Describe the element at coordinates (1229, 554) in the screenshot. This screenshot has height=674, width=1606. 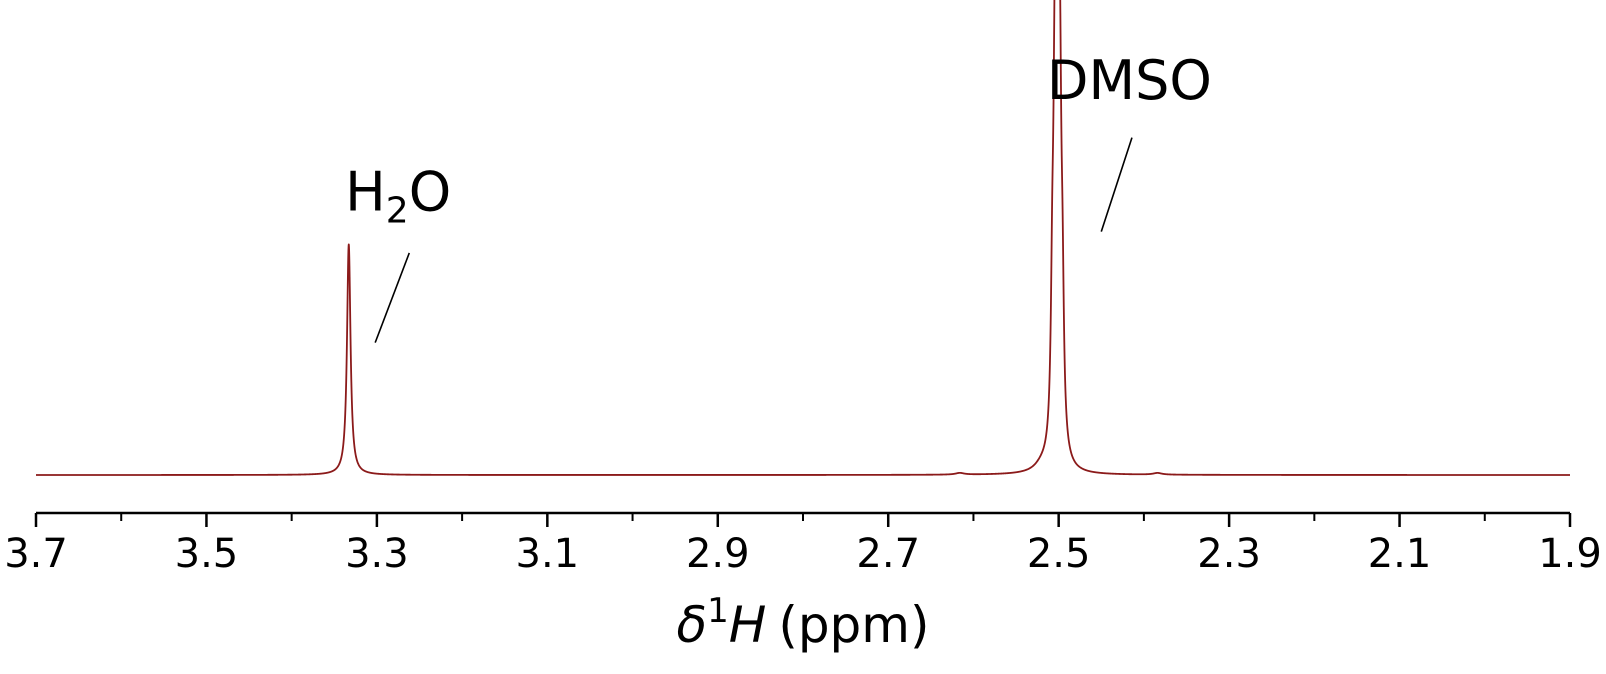
I see `x-tick-label: 2.3` at that location.